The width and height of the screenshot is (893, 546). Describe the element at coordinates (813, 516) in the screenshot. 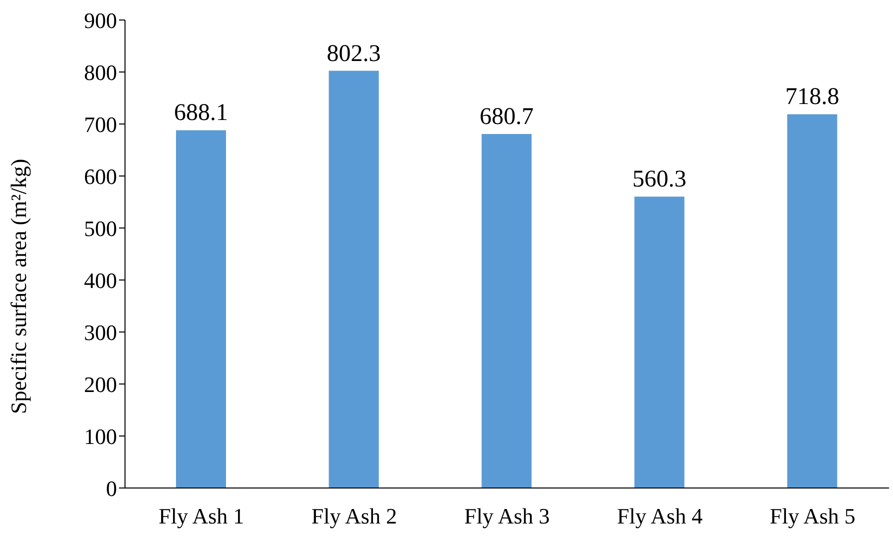

I see `x-tick-label: Fly Ash 5` at that location.